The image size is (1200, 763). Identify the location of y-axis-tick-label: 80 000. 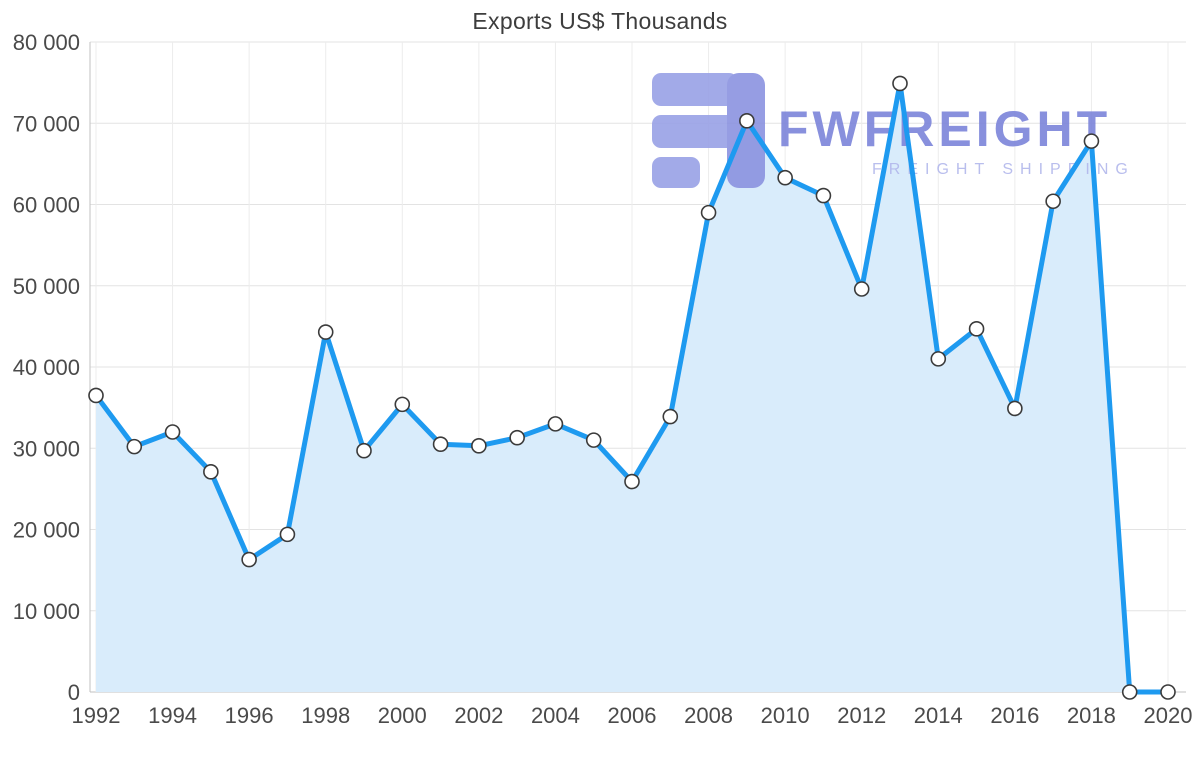
(46, 42).